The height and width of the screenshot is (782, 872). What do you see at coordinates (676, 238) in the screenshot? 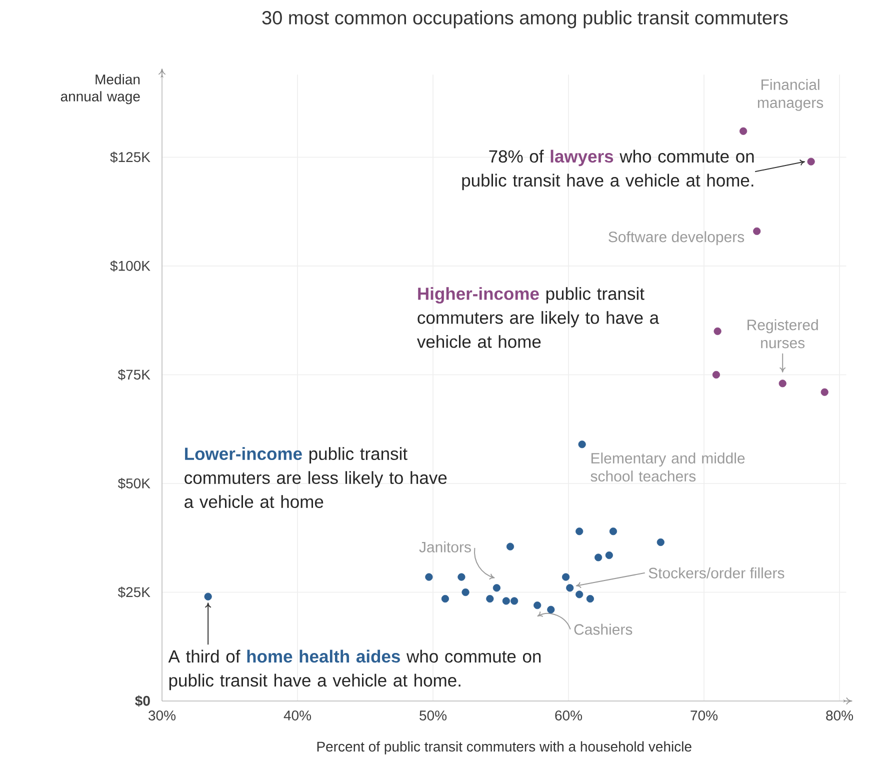
I see `annotation: Software developers` at bounding box center [676, 238].